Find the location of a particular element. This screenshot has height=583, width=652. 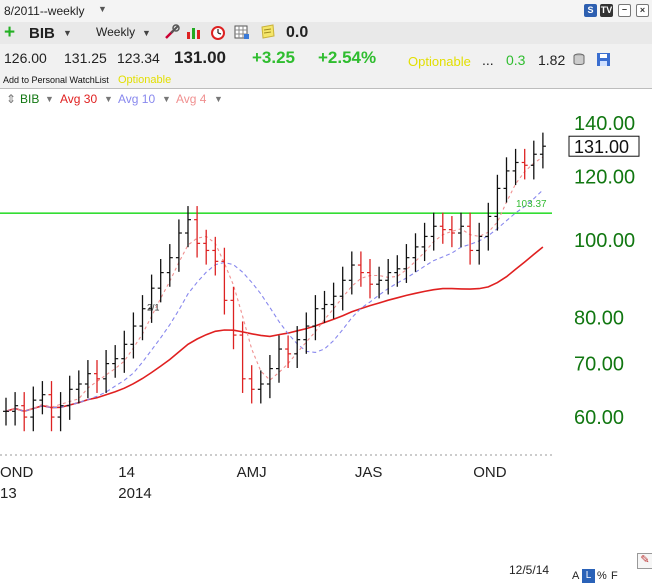

s-menu-icon: S is located at coordinates (590, 10).